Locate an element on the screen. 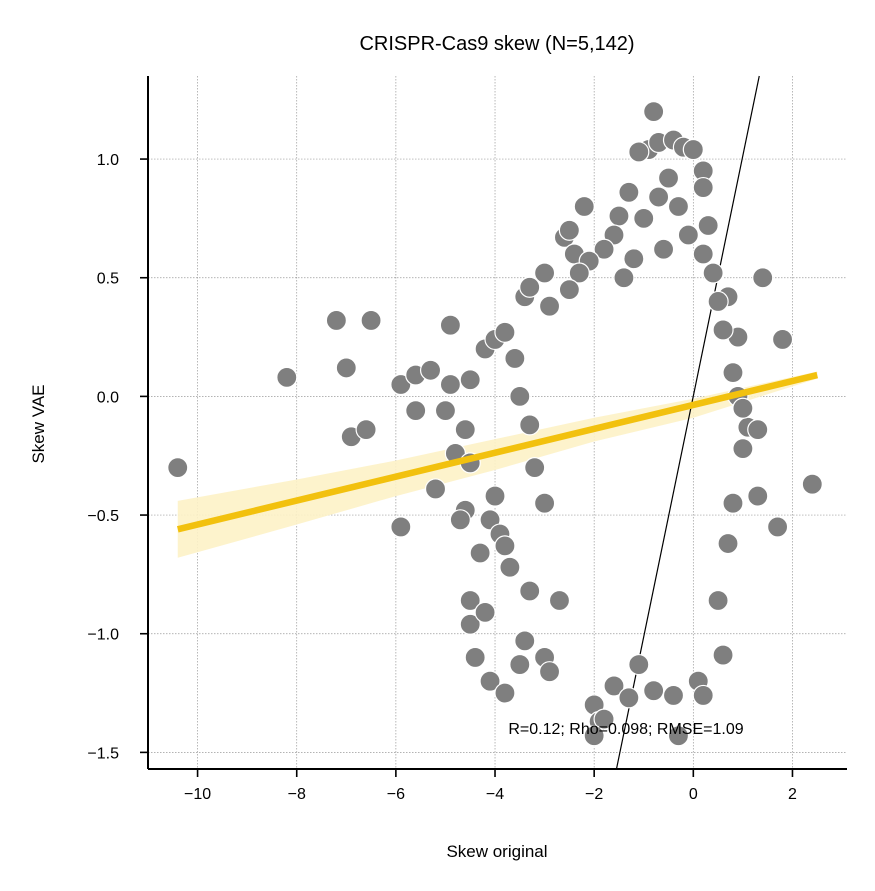 The height and width of the screenshot is (891, 875). y-tick-label: 1.0 is located at coordinates (108, 160).